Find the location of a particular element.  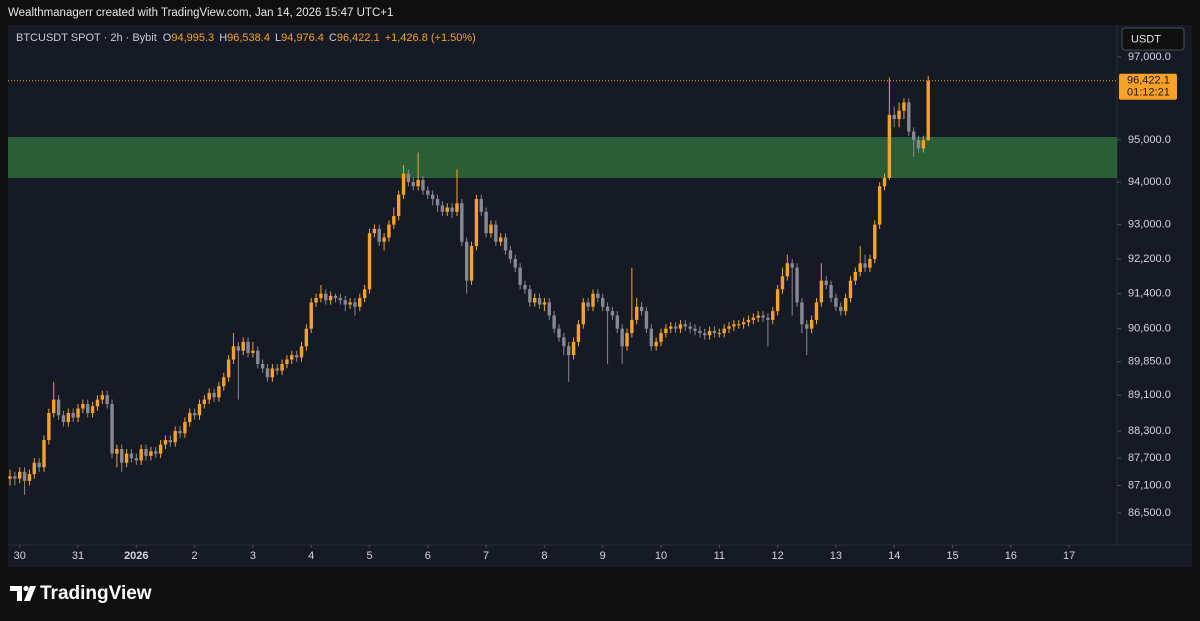

y-tick-label: 87,700.0 is located at coordinates (1149, 458).